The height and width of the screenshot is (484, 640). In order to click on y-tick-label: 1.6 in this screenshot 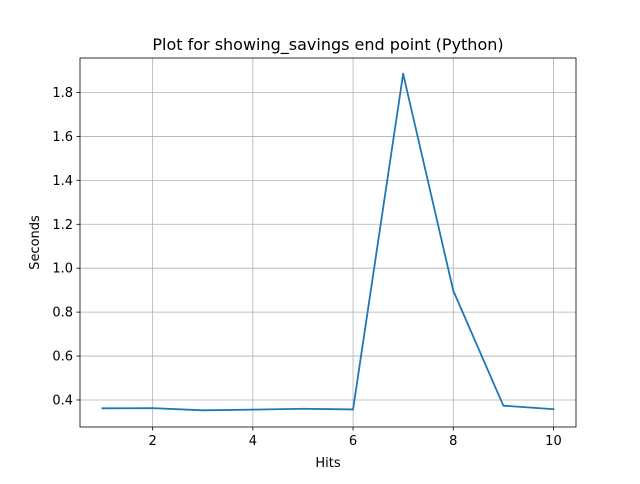, I will do `click(62, 137)`.